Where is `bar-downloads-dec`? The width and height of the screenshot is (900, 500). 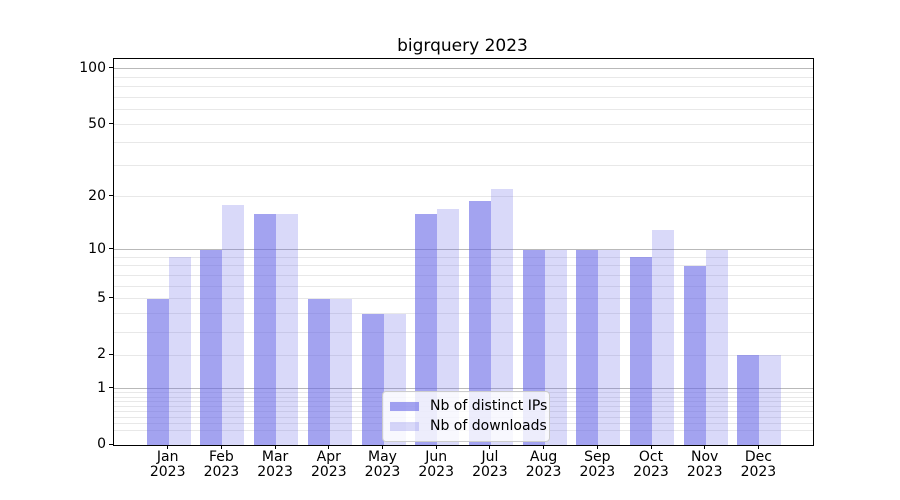 bar-downloads-dec is located at coordinates (770, 400).